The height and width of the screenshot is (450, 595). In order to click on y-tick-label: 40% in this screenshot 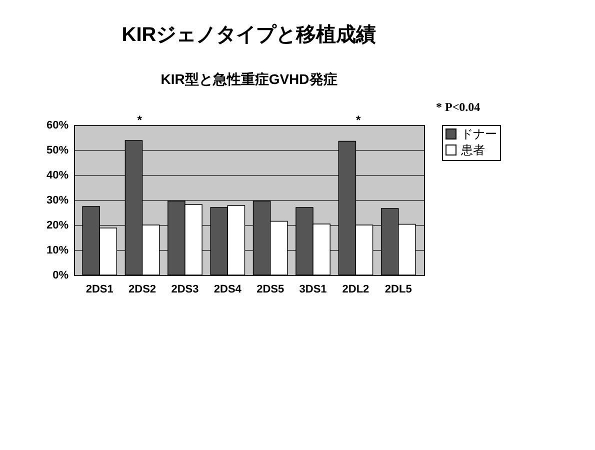, I will do `click(57, 176)`.